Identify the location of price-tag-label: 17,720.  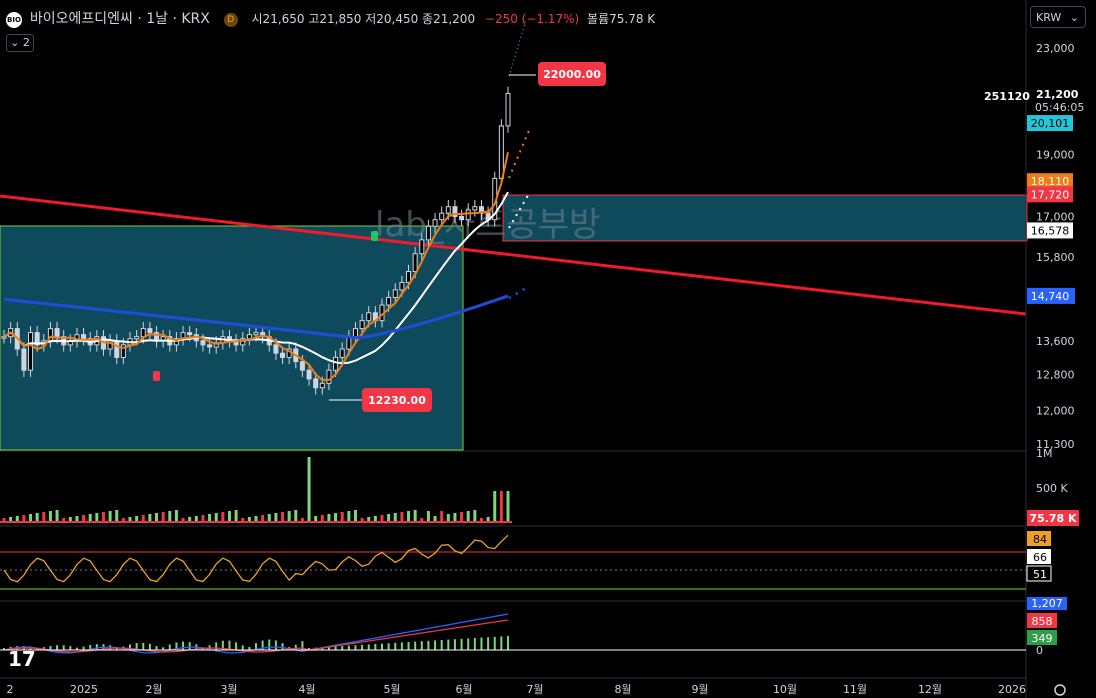
(1050, 194).